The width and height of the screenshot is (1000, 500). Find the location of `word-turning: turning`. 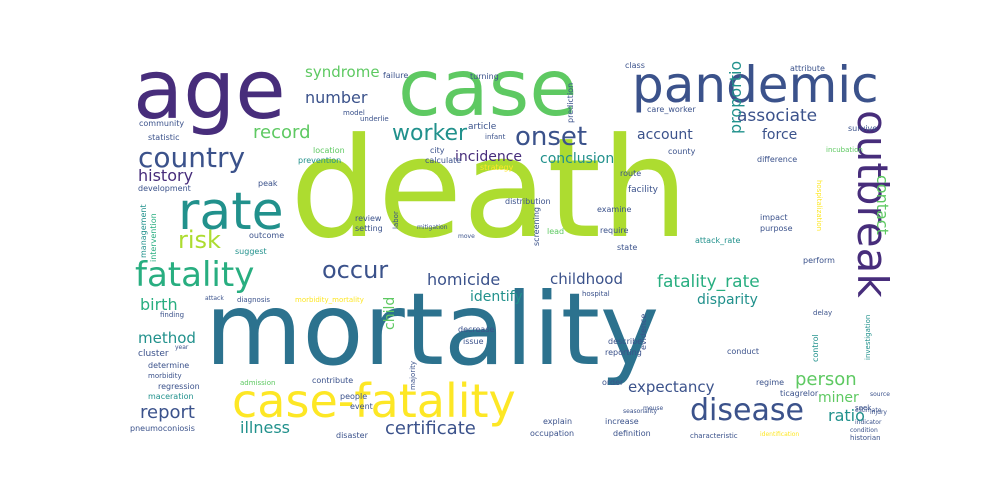

word-turning: turning is located at coordinates (484, 76).